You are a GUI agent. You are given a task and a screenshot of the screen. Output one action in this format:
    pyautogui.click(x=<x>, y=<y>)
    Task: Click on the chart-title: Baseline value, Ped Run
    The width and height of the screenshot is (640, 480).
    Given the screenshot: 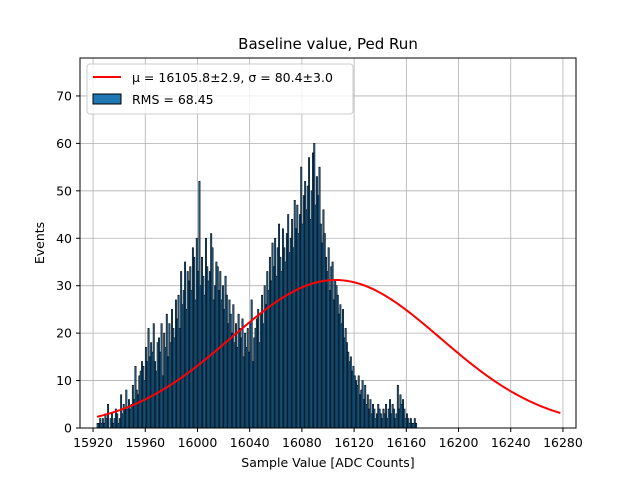 What is the action you would take?
    pyautogui.click(x=328, y=44)
    